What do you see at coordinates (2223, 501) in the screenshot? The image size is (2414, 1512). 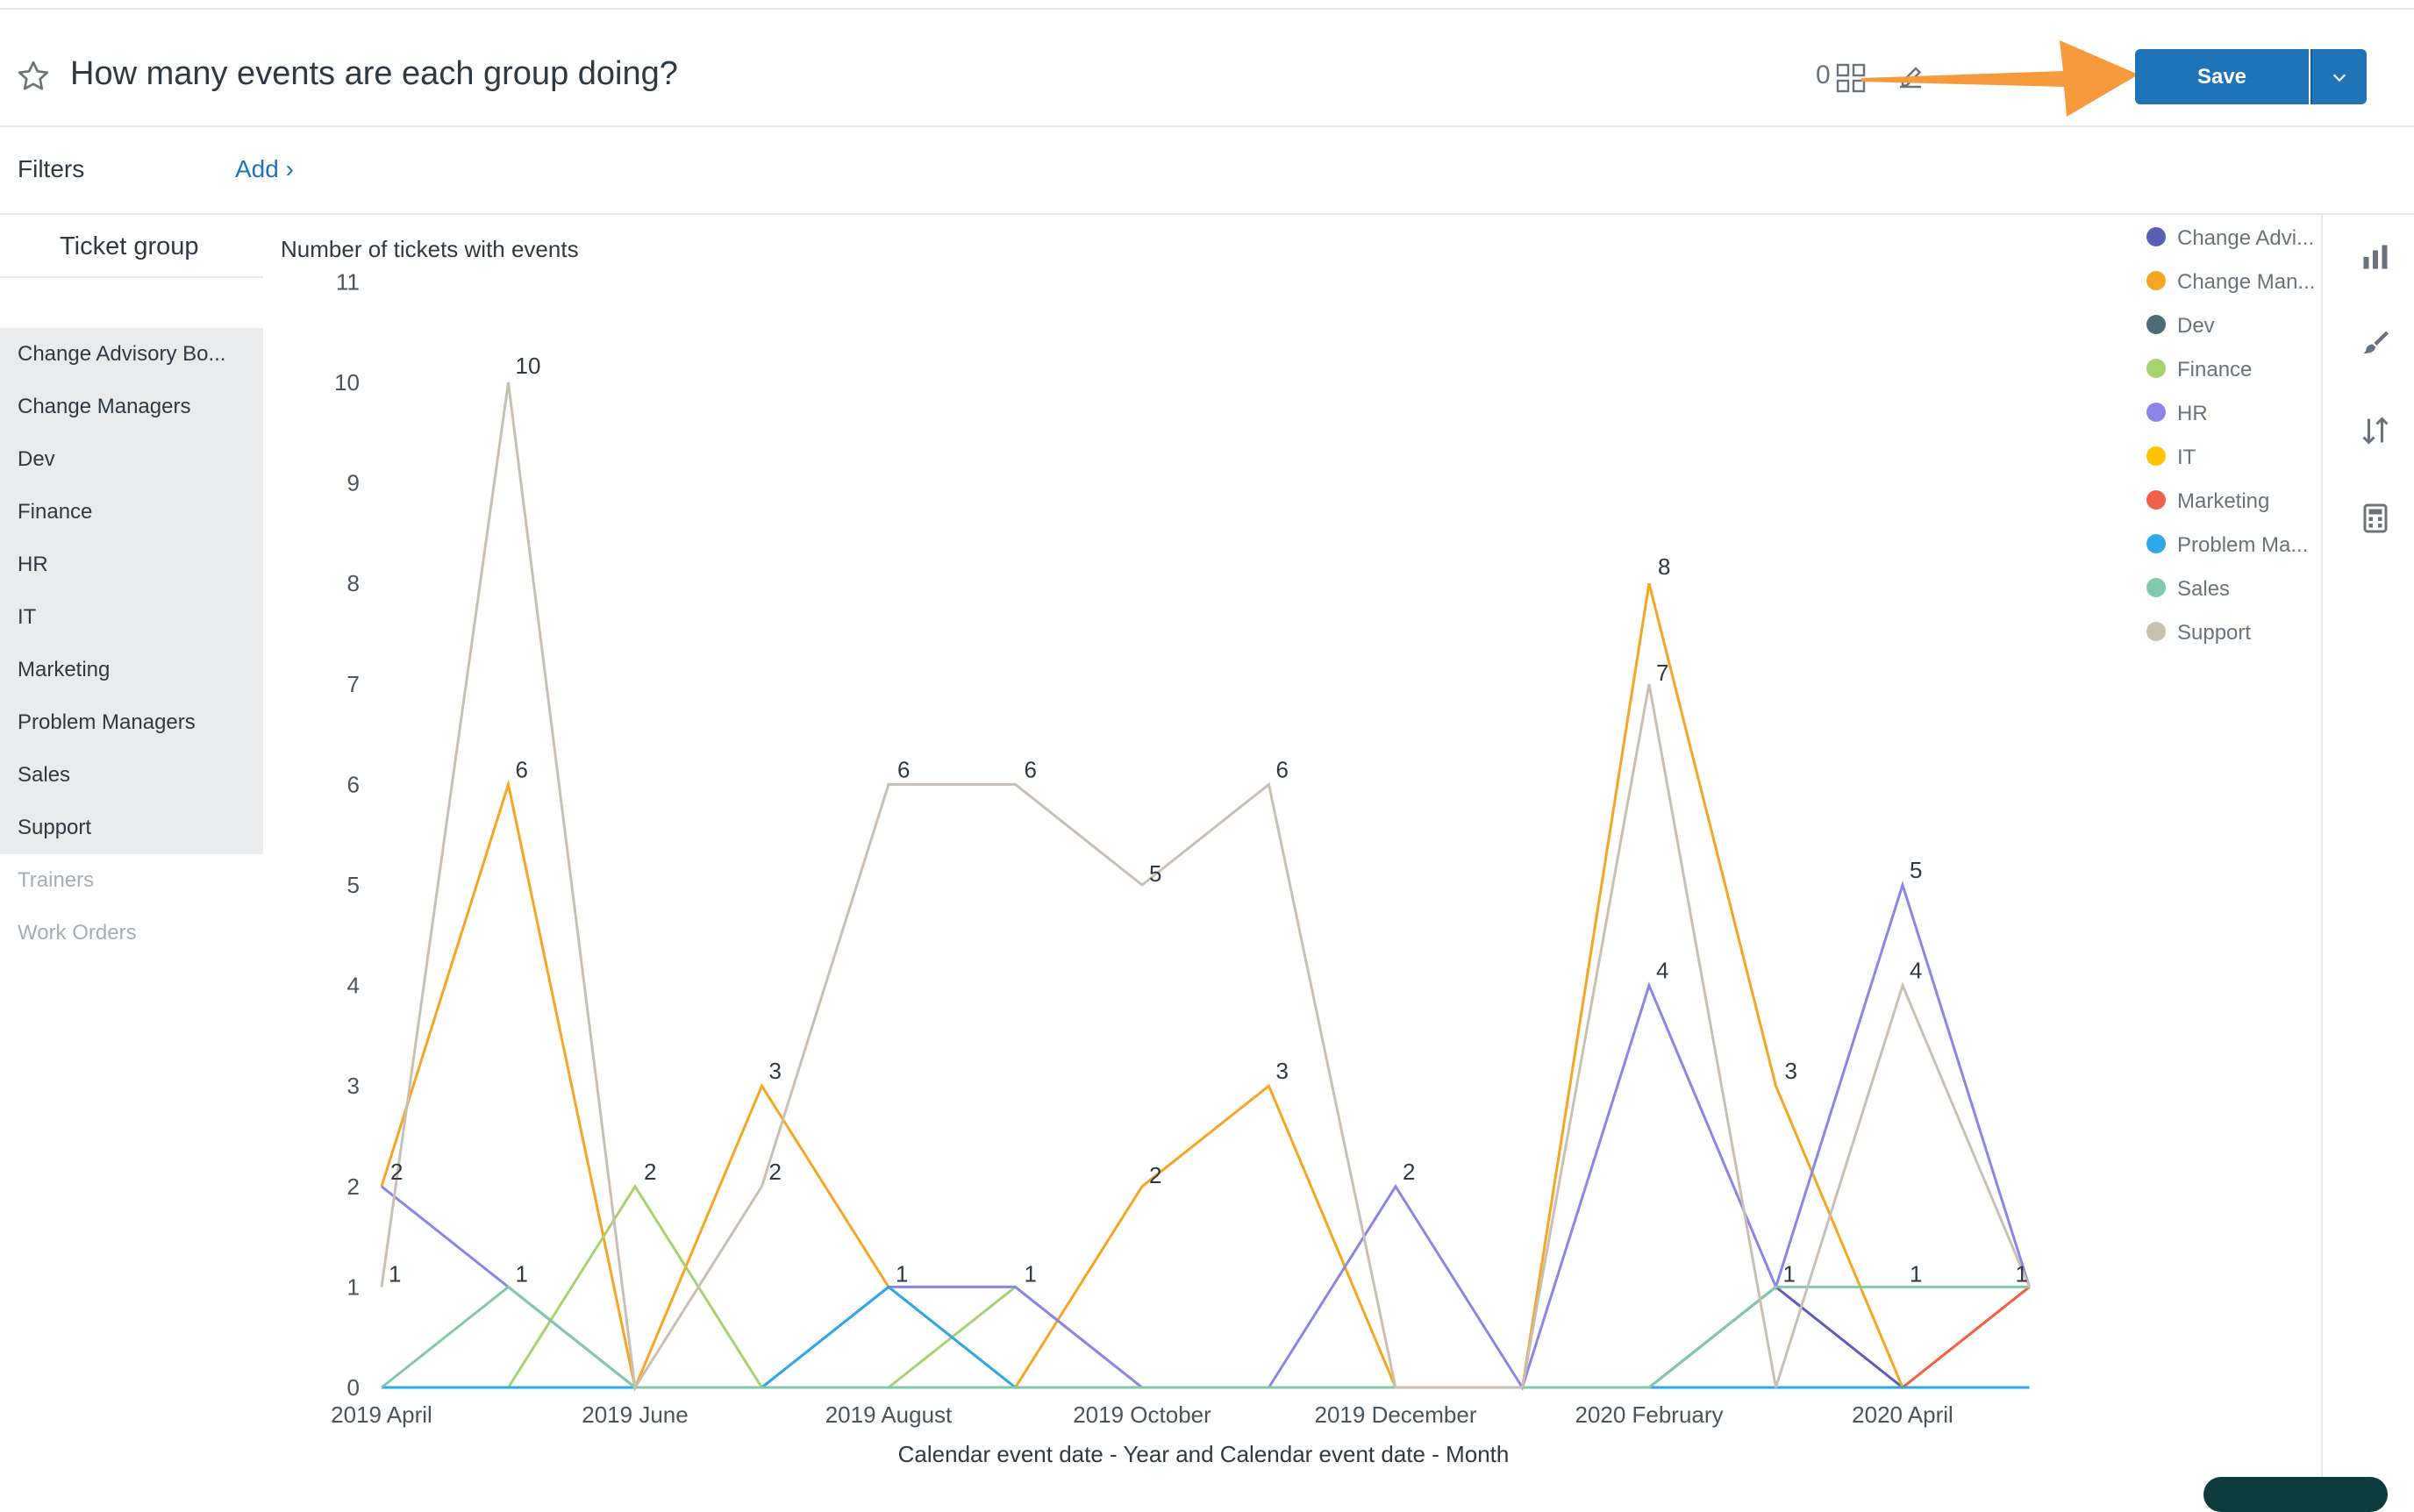 I see `legend-label: Marketing` at bounding box center [2223, 501].